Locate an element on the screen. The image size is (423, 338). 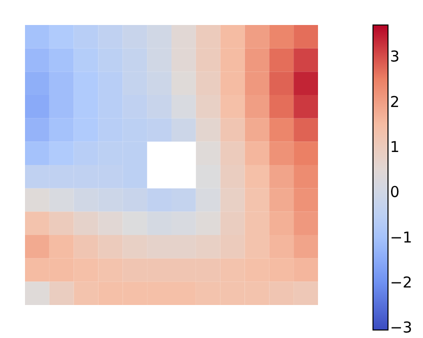
color-bar-label: 0 is located at coordinates (395, 192).